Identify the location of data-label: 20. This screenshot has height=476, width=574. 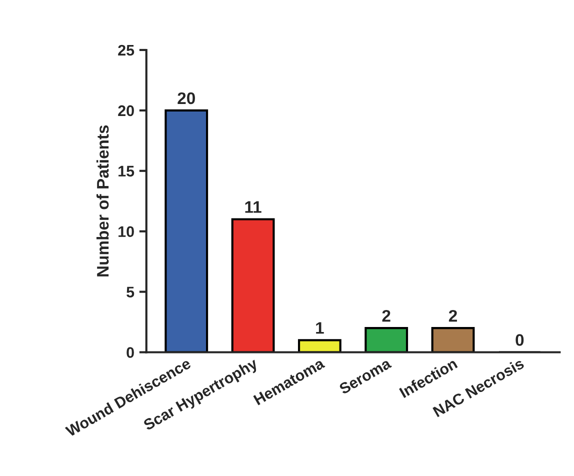
(186, 98).